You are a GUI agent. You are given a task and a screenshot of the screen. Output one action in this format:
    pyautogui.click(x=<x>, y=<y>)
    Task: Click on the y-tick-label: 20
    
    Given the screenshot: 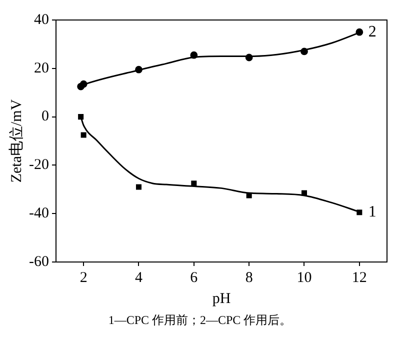 What is the action you would take?
    pyautogui.click(x=41, y=68)
    